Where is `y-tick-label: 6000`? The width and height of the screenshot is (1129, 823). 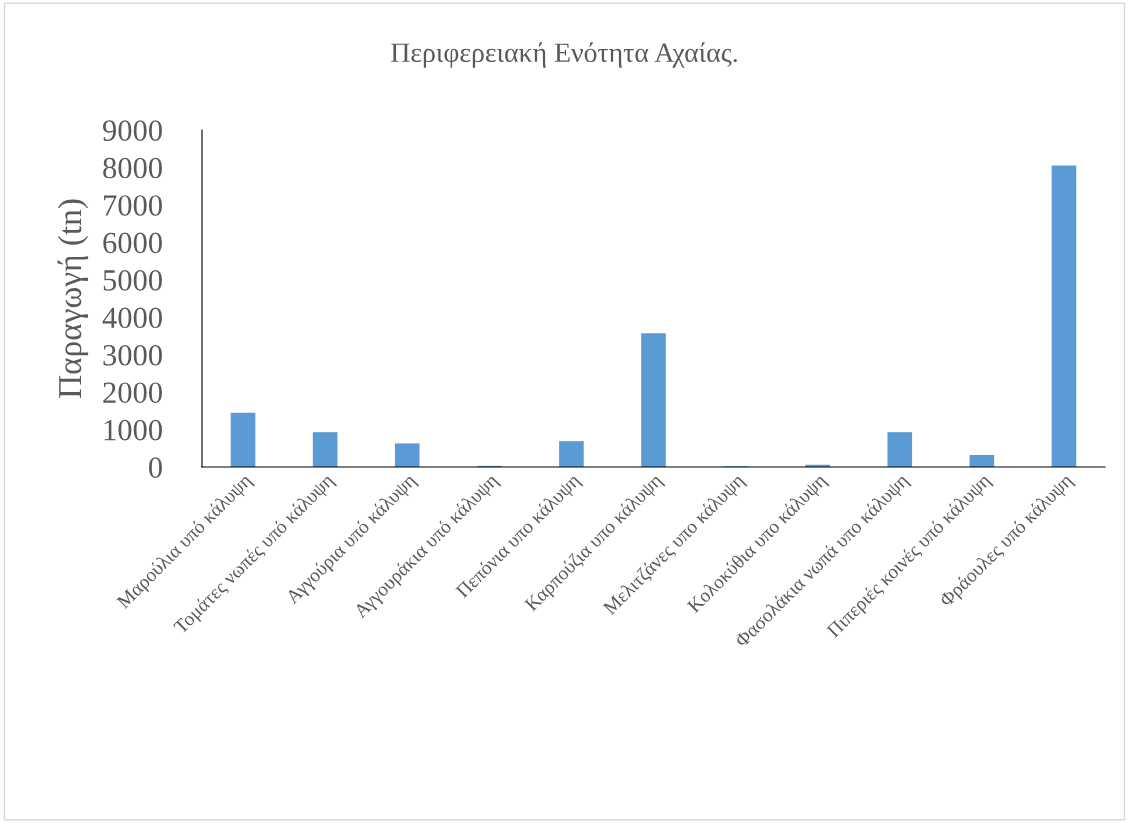
y-tick-label: 6000 is located at coordinates (132, 243).